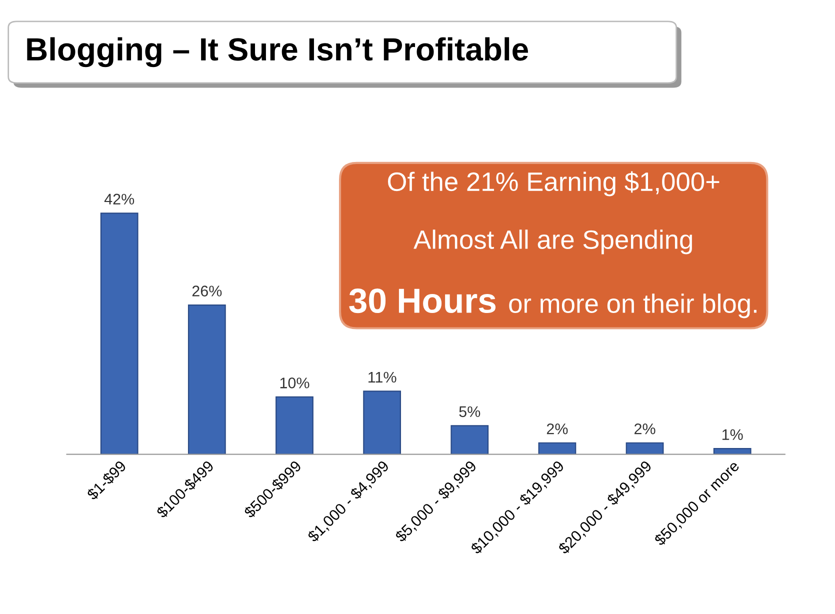 This screenshot has height=614, width=835. I want to click on data-label: 26%, so click(207, 291).